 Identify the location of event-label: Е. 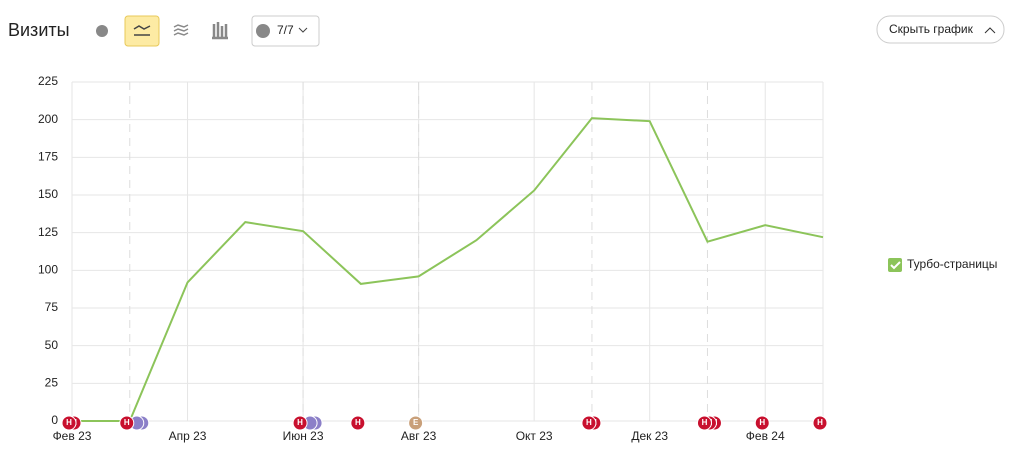
(416, 422).